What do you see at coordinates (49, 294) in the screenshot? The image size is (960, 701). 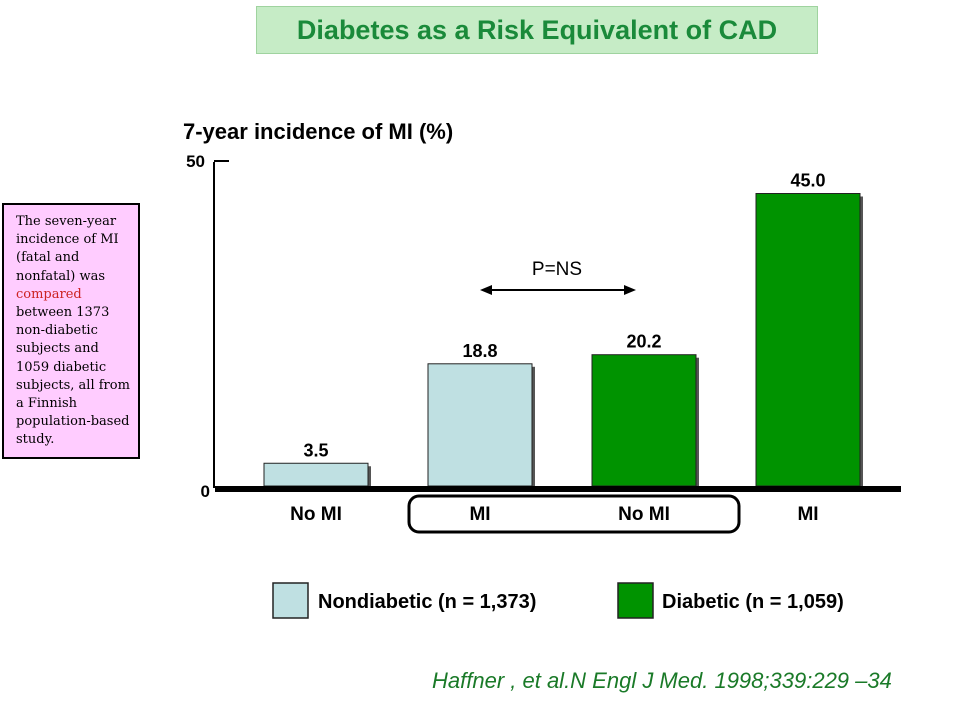 I see `note-highlight: compared` at bounding box center [49, 294].